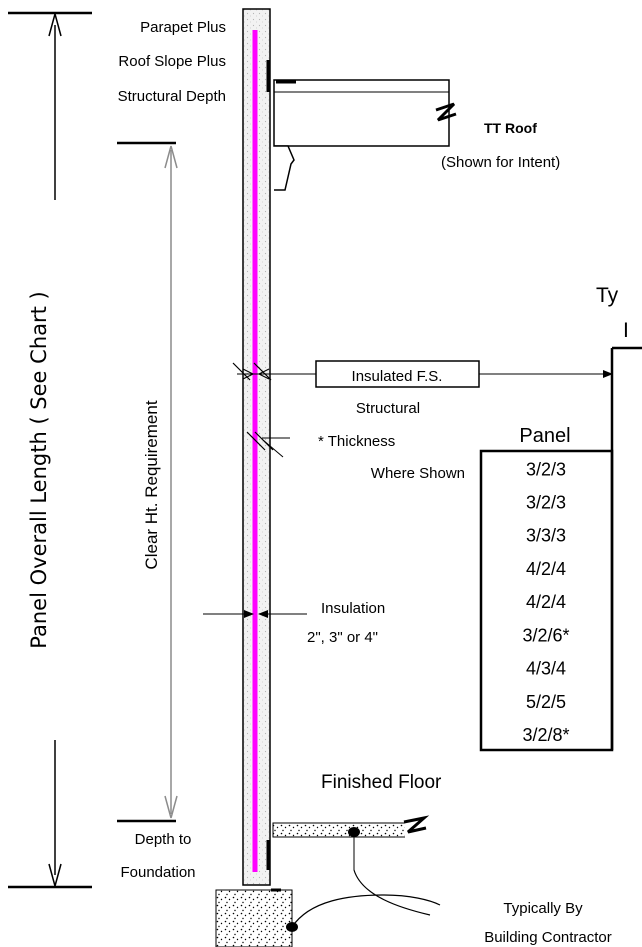 The height and width of the screenshot is (947, 642). I want to click on typical-heading-partial-2: I, so click(626, 330).